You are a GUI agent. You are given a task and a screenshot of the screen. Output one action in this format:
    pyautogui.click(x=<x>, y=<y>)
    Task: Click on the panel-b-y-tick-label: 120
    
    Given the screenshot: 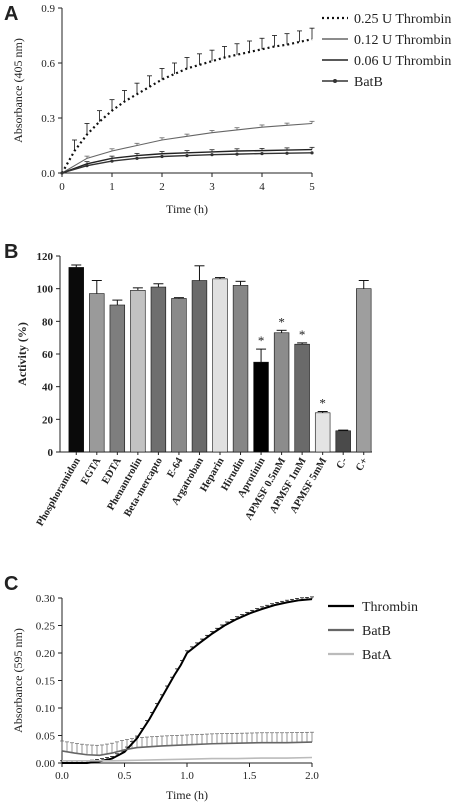 What is the action you would take?
    pyautogui.click(x=45, y=257)
    